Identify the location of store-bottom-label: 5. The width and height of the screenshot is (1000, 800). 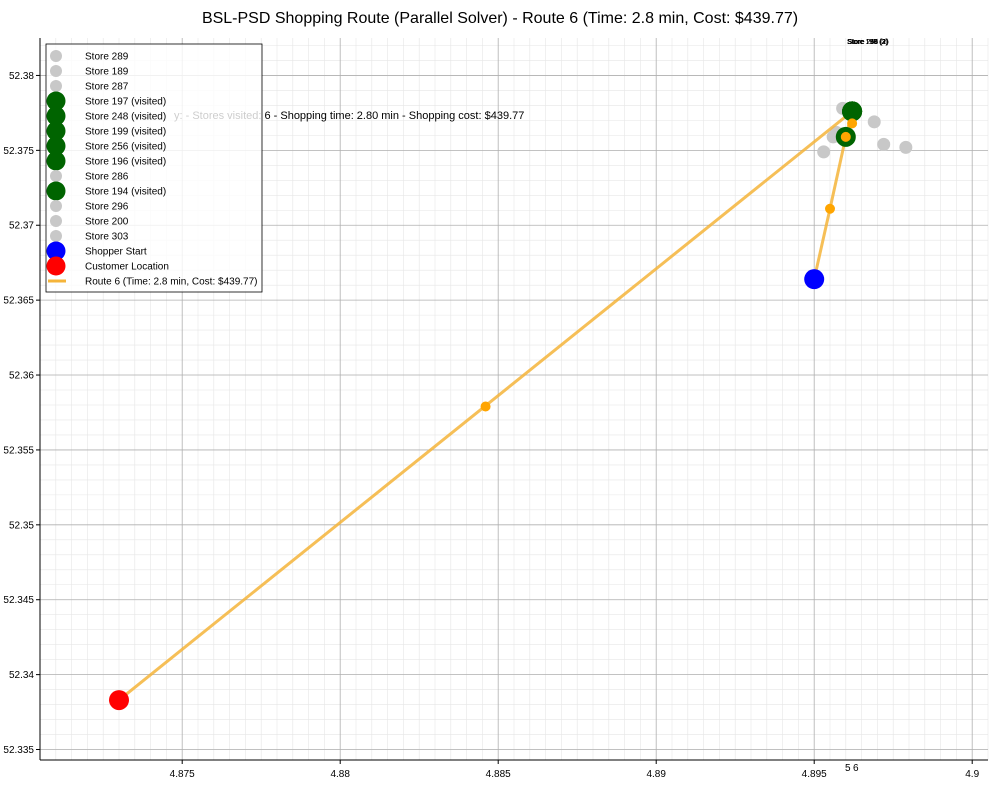
(848, 768).